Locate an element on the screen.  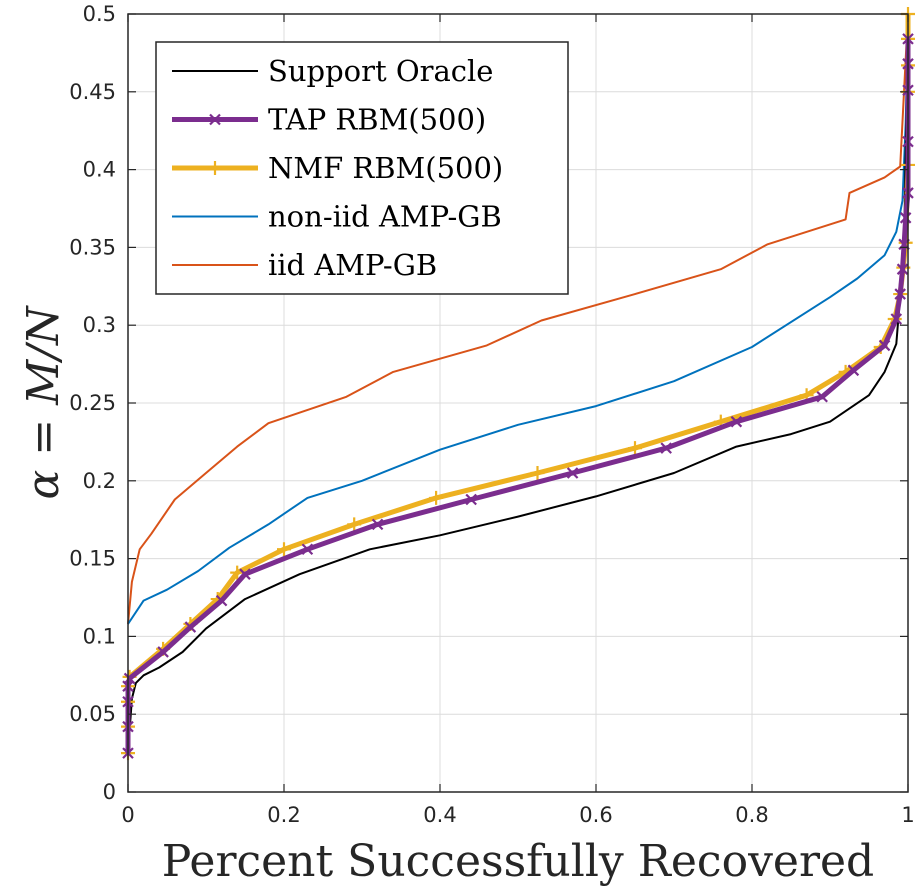
y-tick-label: 0 is located at coordinates (109, 792).